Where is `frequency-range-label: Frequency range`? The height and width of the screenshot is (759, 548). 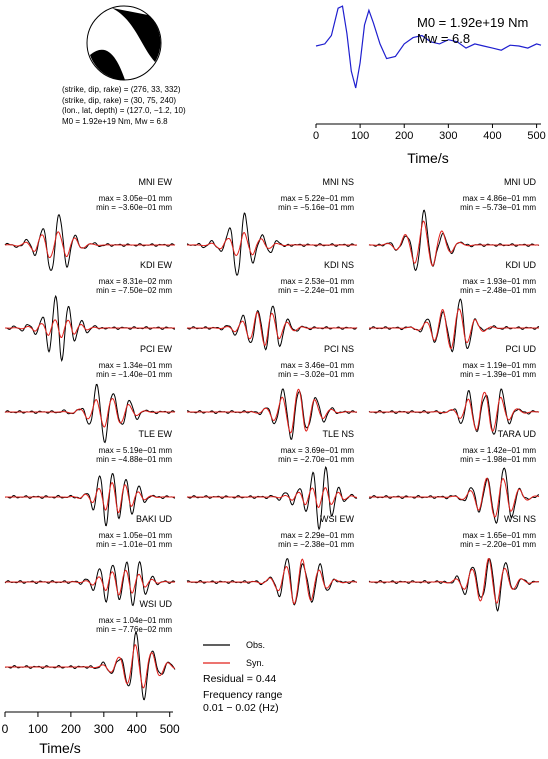
frequency-range-label: Frequency range is located at coordinates (243, 695).